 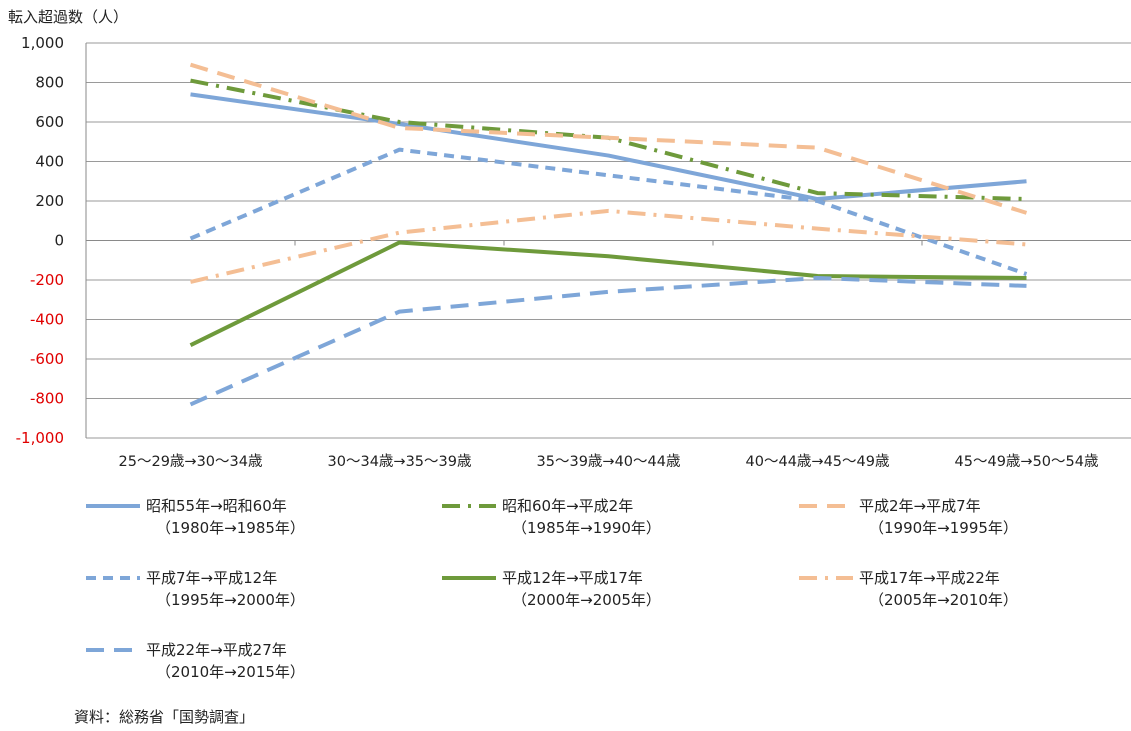 I want to click on legend-label: 平成22年→平成27年, so click(x=216, y=650).